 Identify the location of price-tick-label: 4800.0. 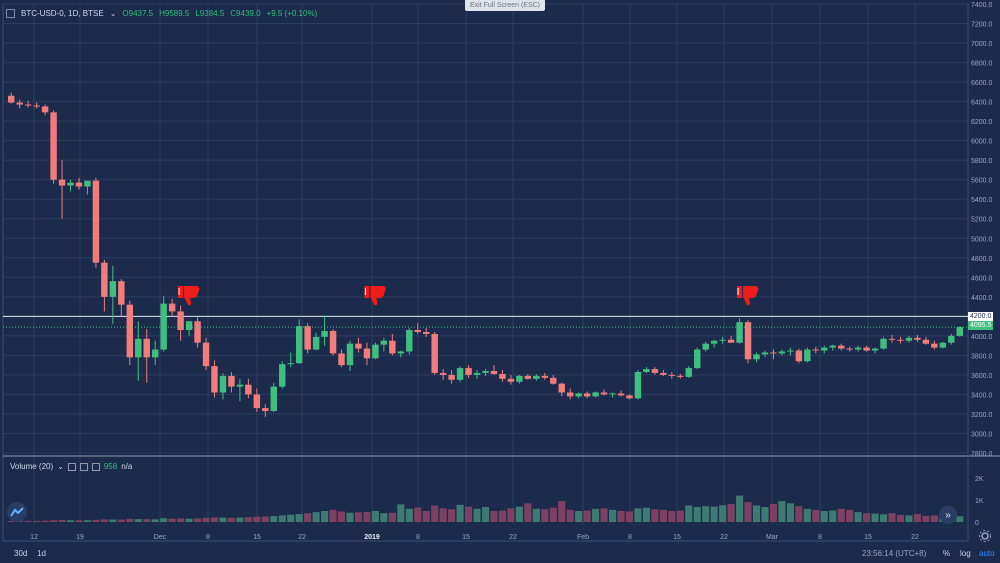
(982, 259).